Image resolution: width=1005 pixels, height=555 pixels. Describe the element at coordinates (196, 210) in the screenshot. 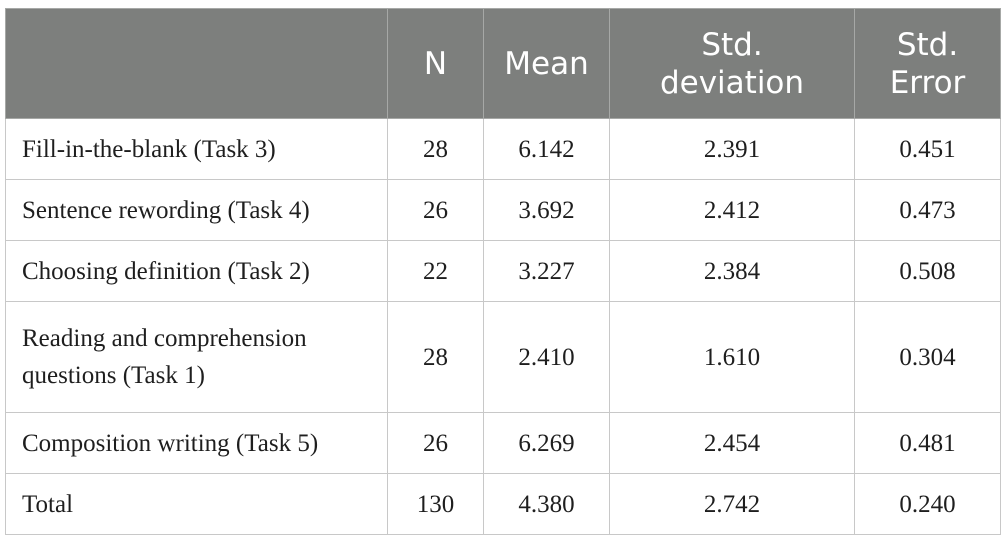

I see `row-label: Sentence rewording (Task 4)` at that location.